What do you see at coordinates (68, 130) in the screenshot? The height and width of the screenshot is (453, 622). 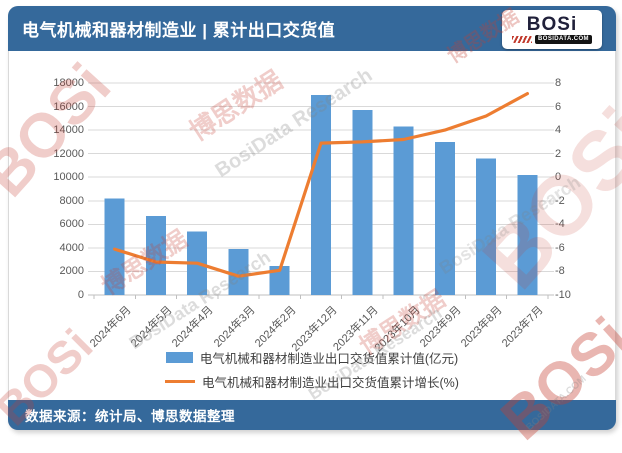 I see `y-axis-left-tick: 14000` at bounding box center [68, 130].